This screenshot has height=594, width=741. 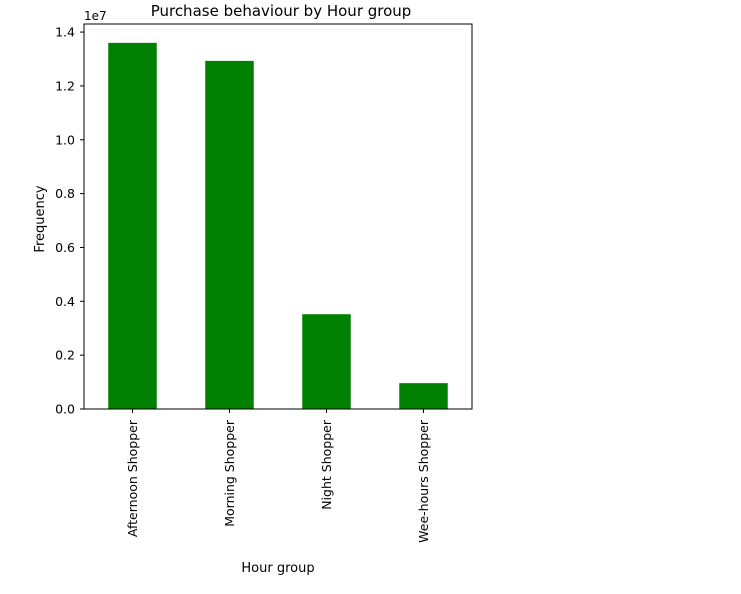 I want to click on y-tick-label: 0.6, so click(x=65, y=247).